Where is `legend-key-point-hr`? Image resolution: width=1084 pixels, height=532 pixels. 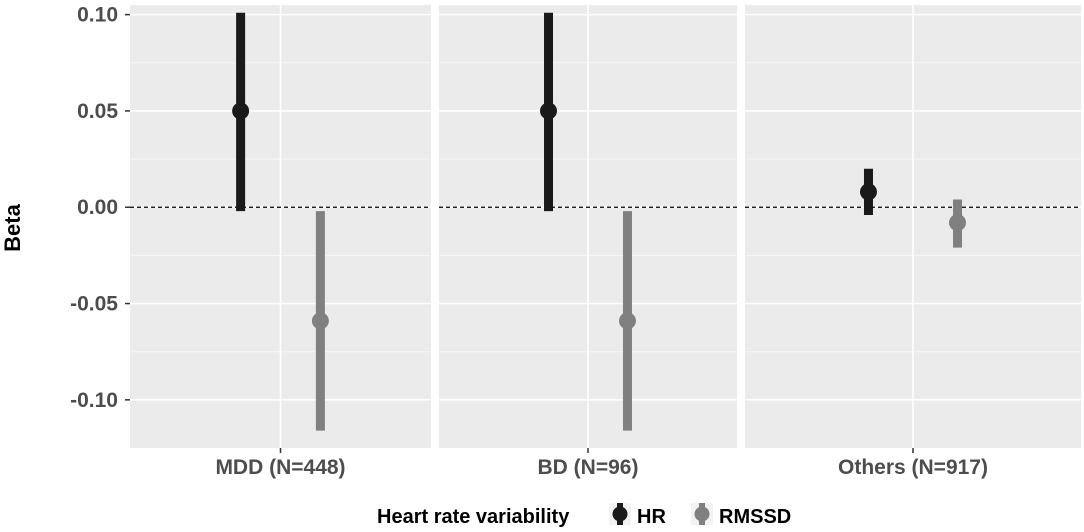
legend-key-point-hr is located at coordinates (620, 514).